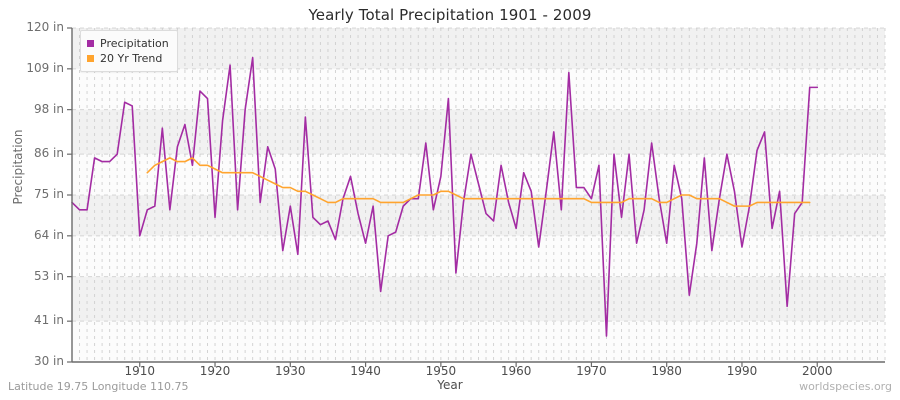  Describe the element at coordinates (48, 275) in the screenshot. I see `y-tick-label: 53 in` at that location.